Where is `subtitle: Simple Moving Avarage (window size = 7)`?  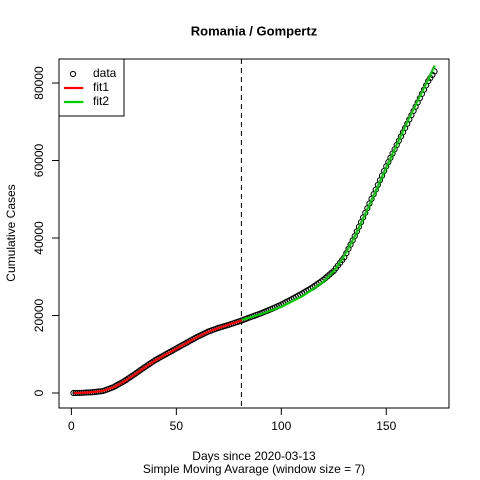 subtitle: Simple Moving Avarage (window size = 7) is located at coordinates (254, 469).